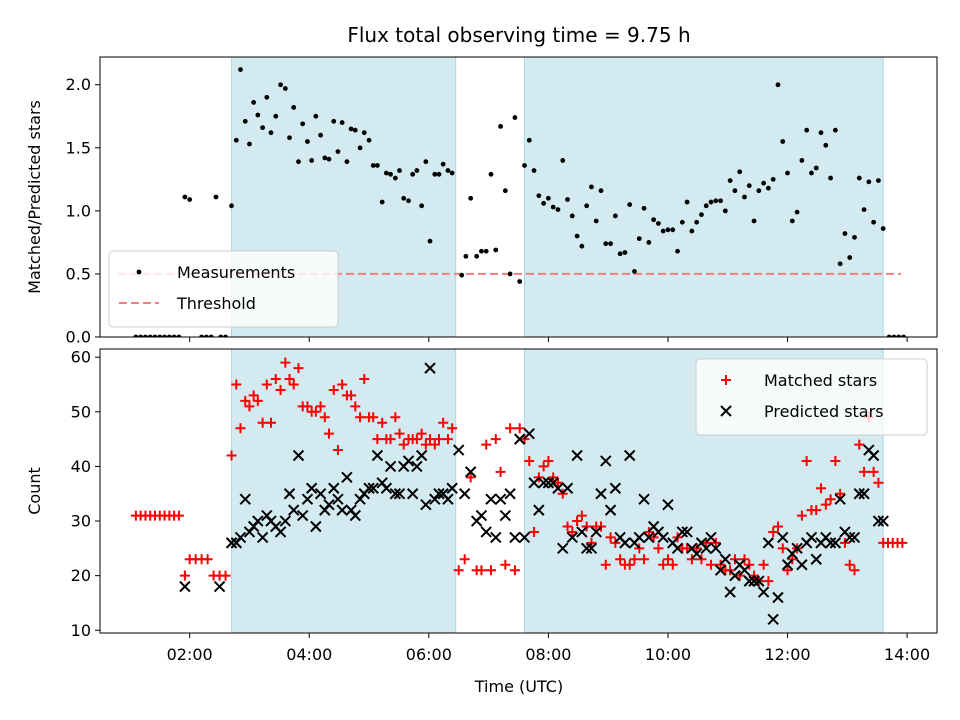 The image size is (960, 720). What do you see at coordinates (139, 272) in the screenshot?
I see `legend-marker-measurements` at bounding box center [139, 272].